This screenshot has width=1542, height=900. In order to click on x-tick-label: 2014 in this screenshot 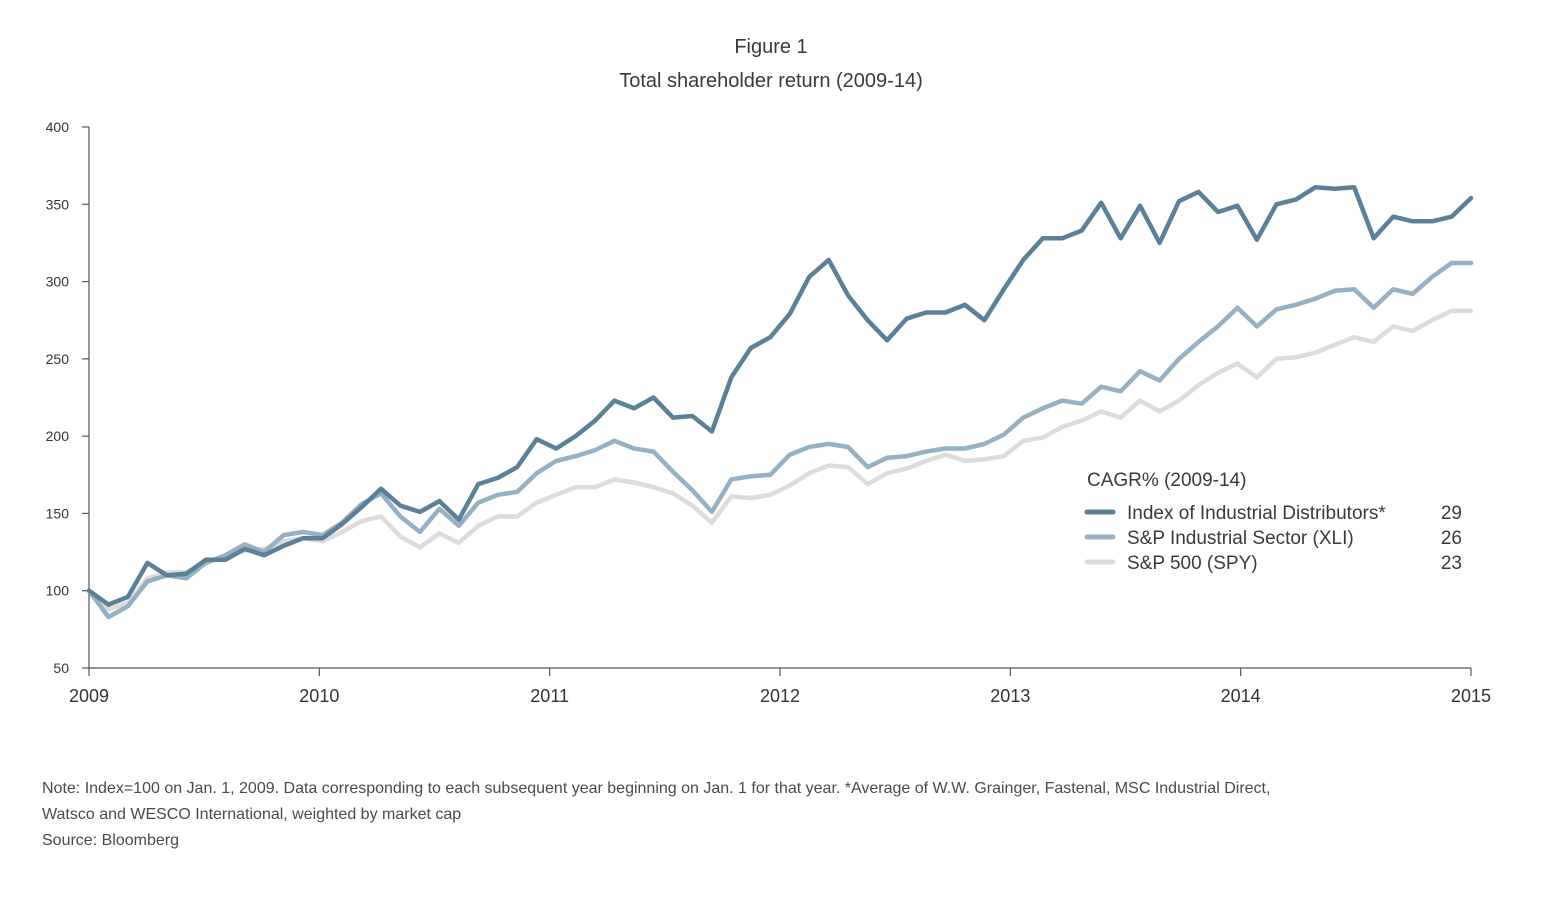, I will do `click(1241, 696)`.